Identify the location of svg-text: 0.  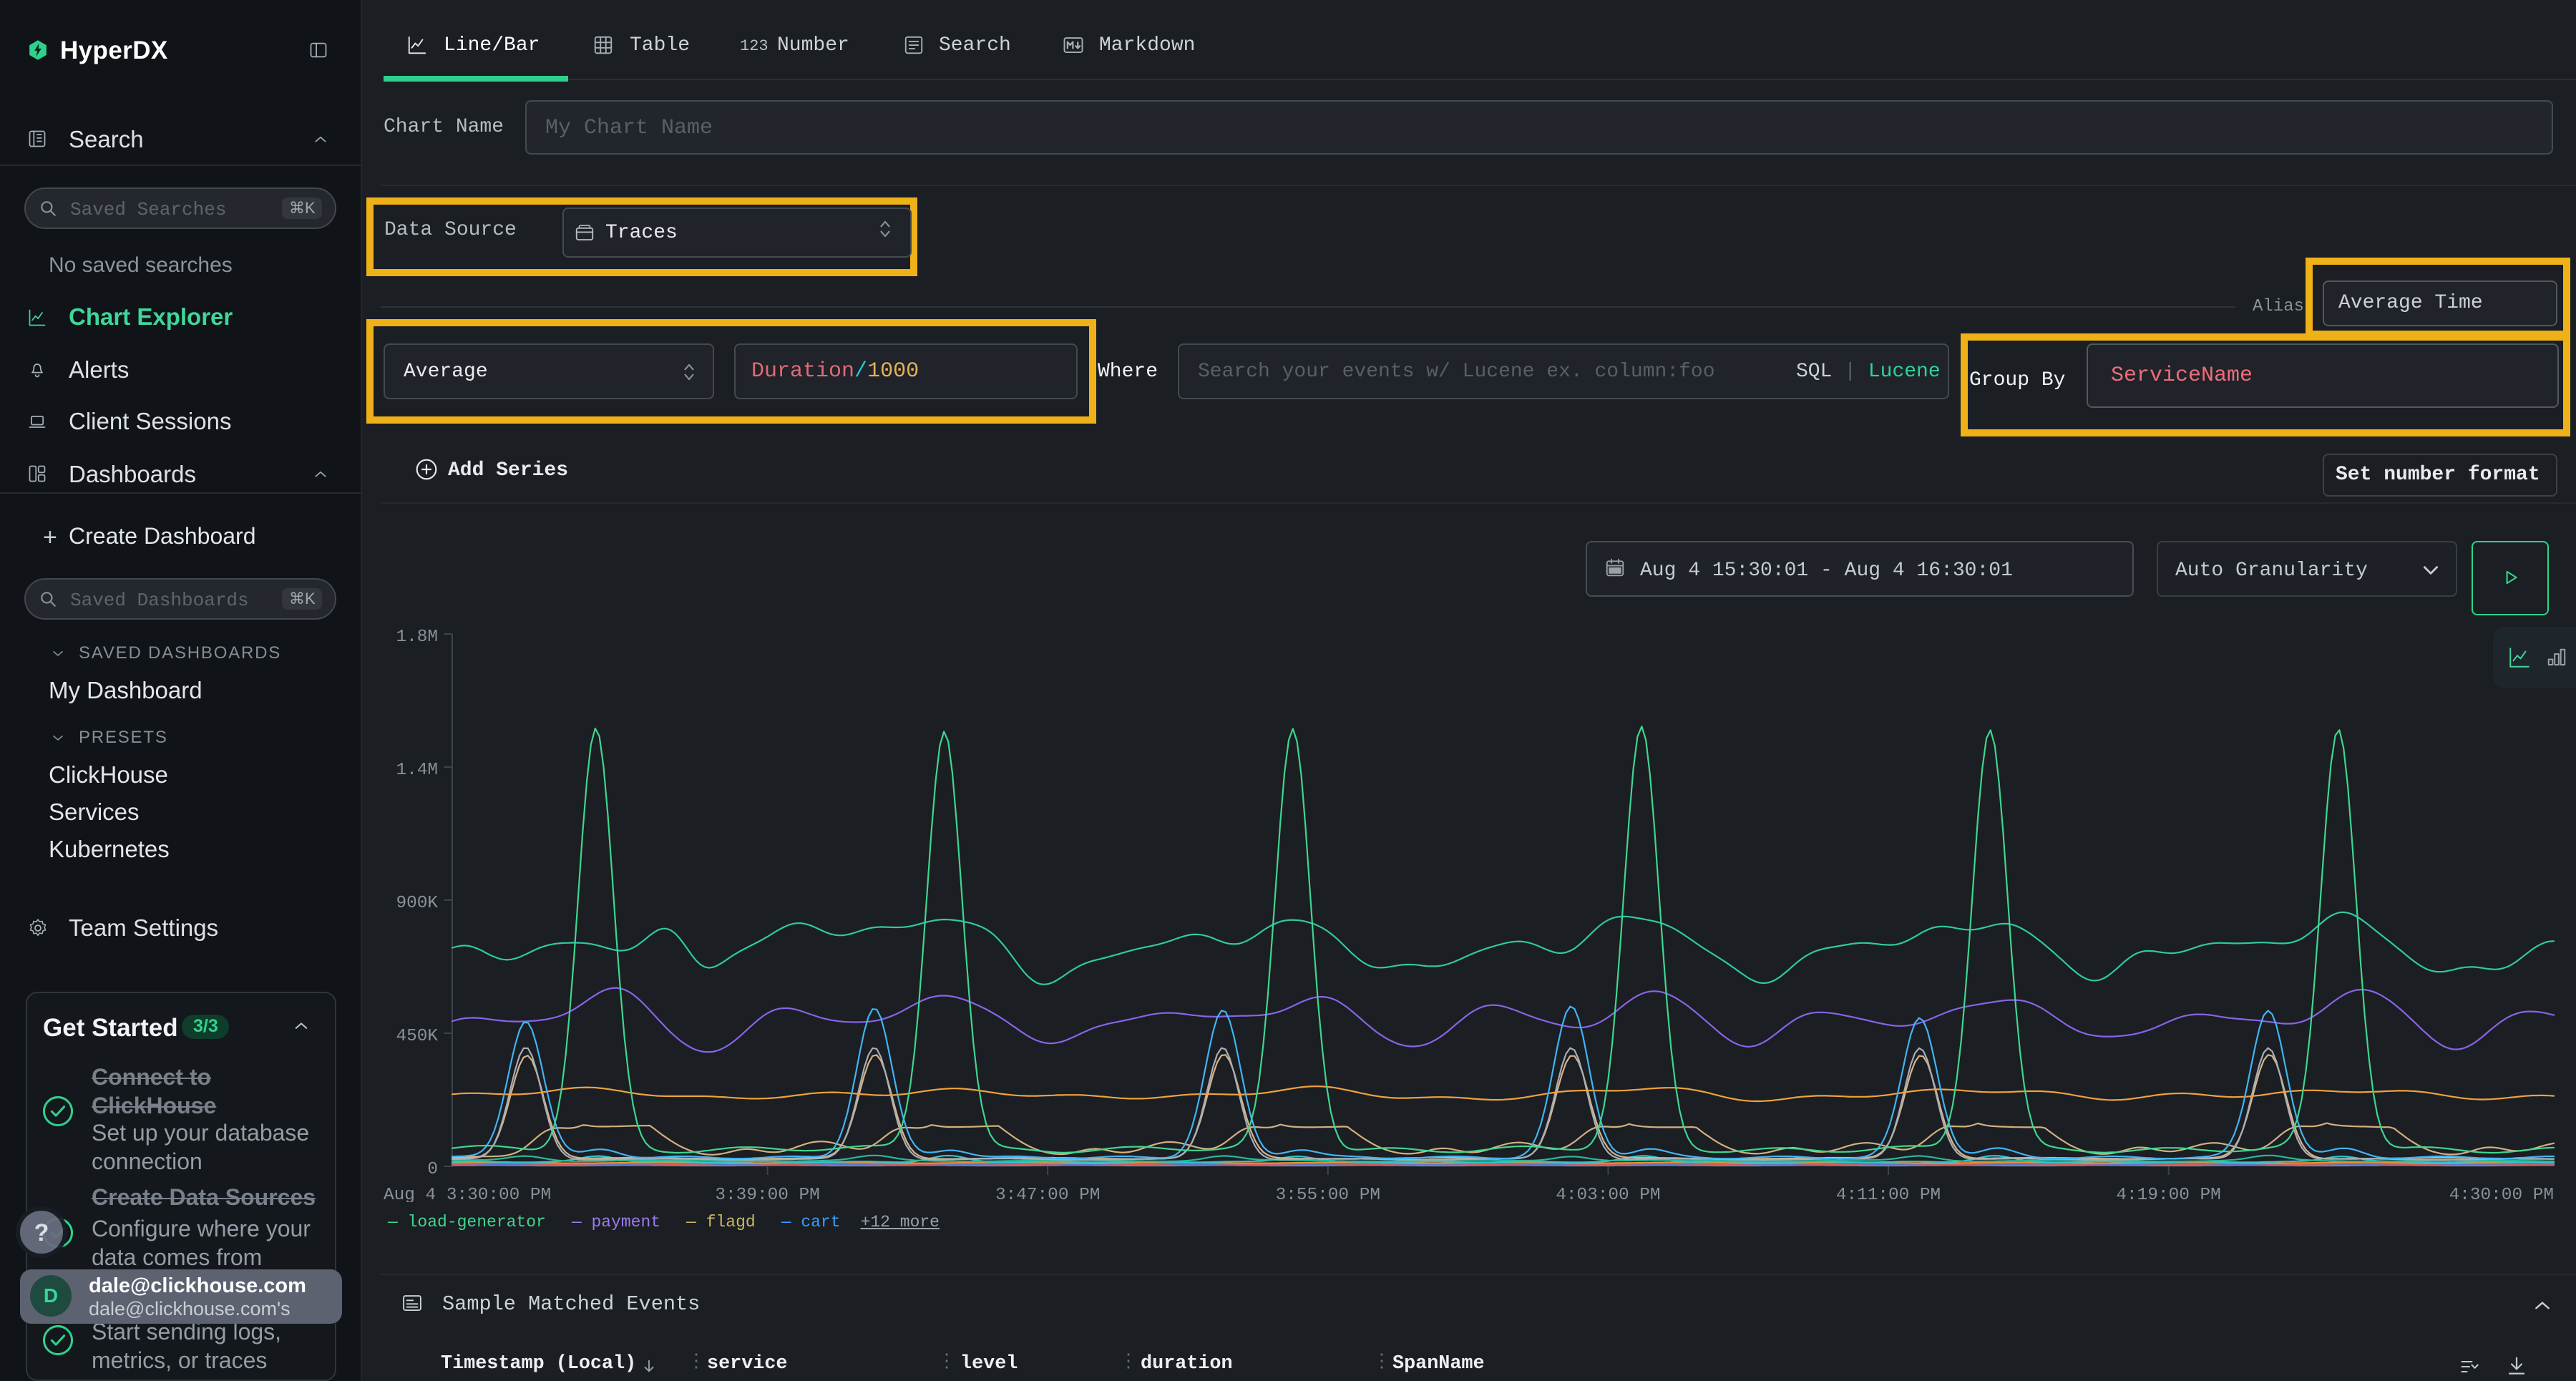
(432, 1169).